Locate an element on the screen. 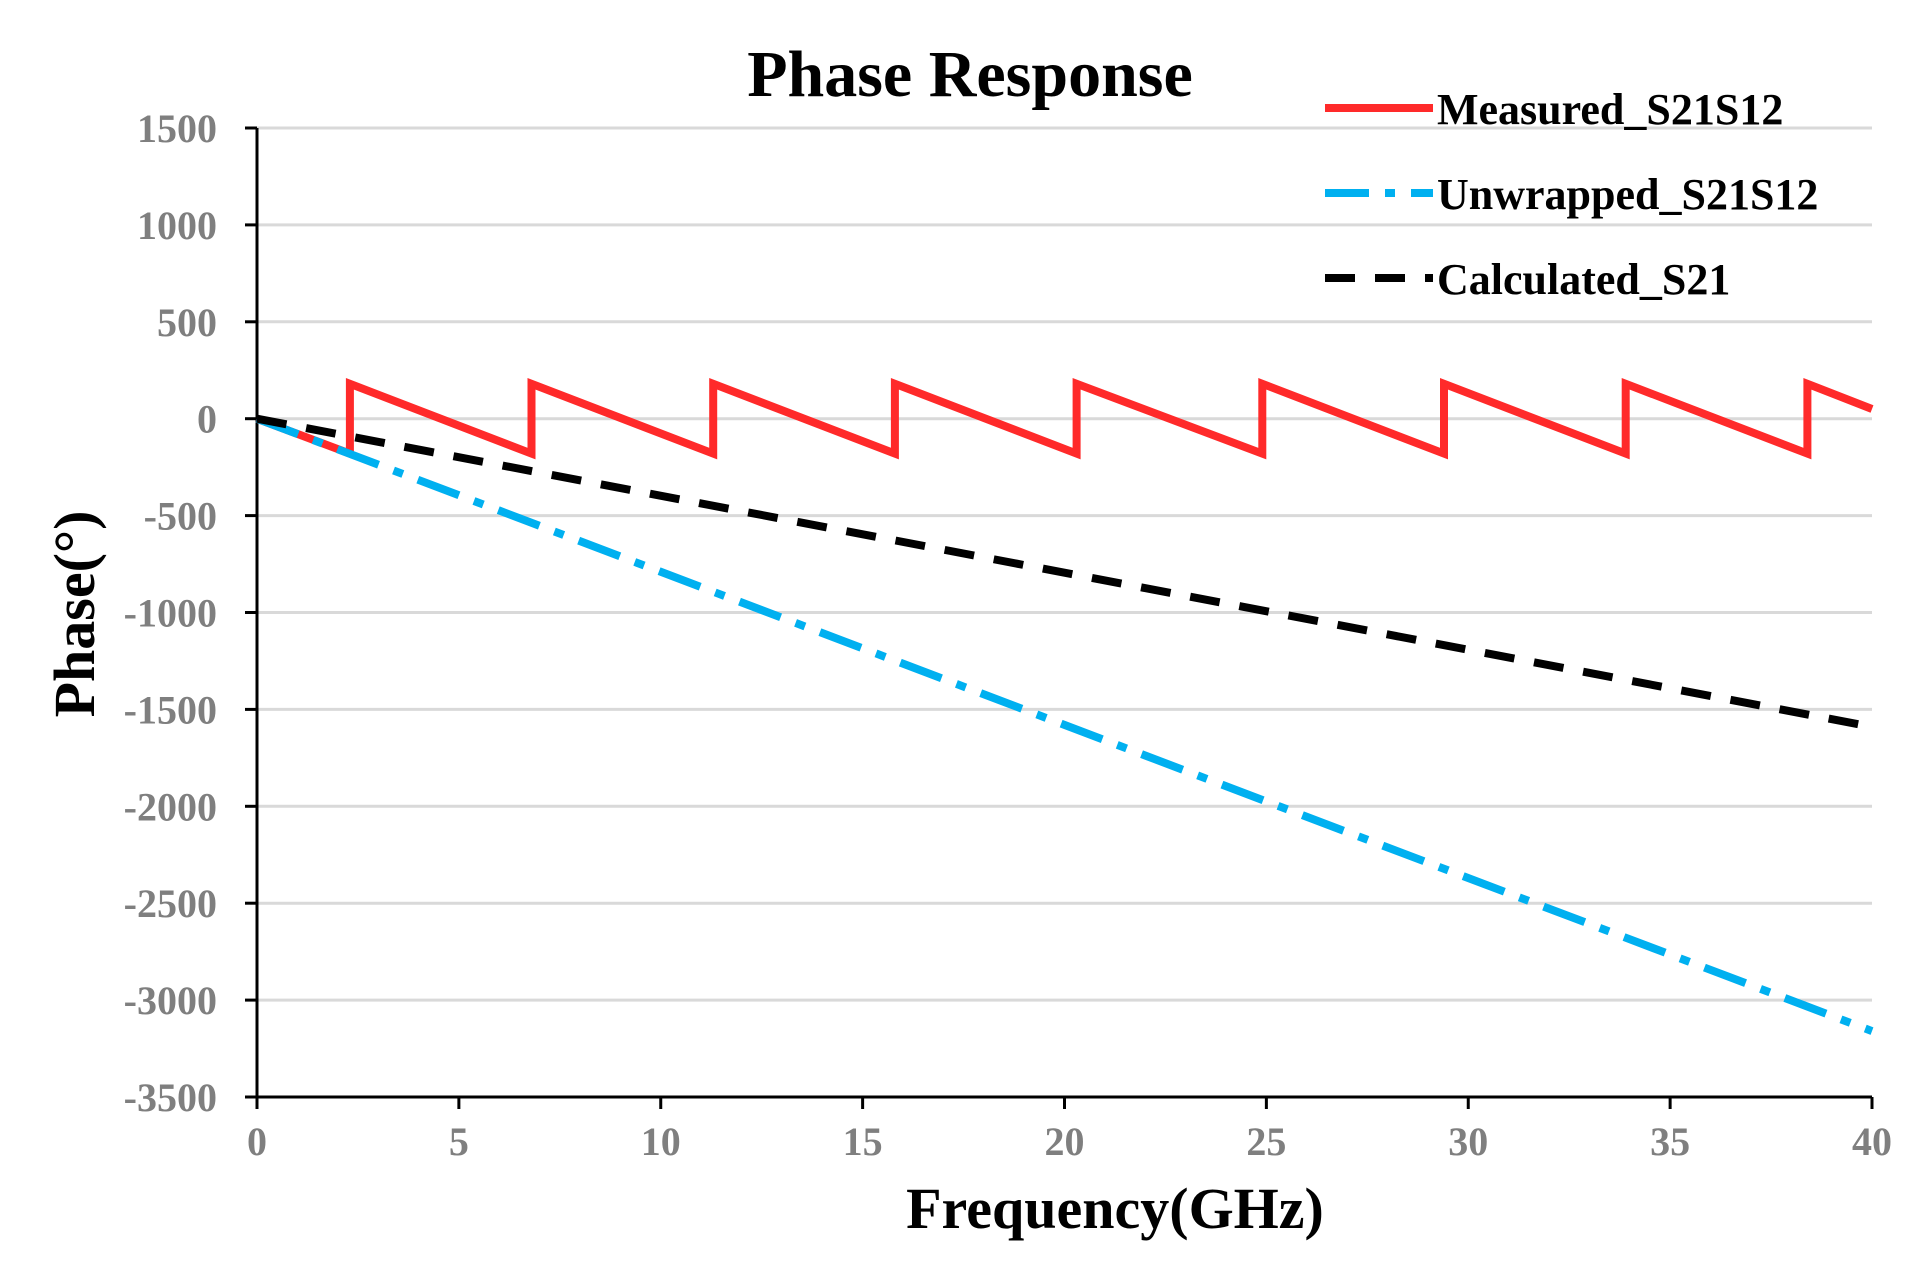  y-tick-label: 1500 is located at coordinates (177, 128).